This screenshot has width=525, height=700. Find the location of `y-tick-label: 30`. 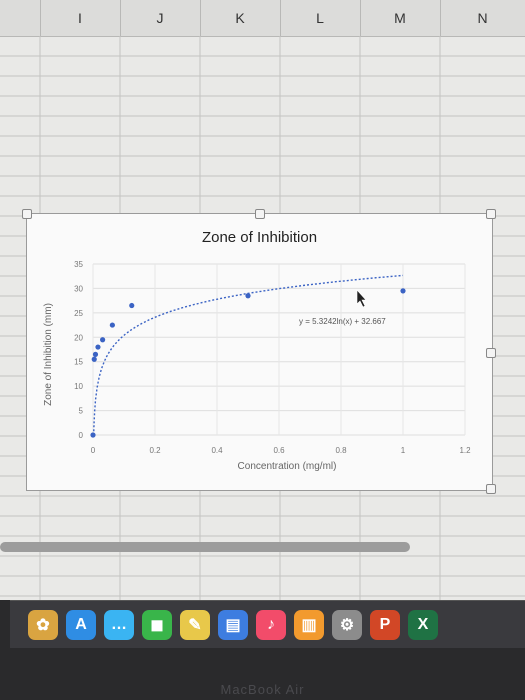

y-tick-label: 30 is located at coordinates (78, 288).